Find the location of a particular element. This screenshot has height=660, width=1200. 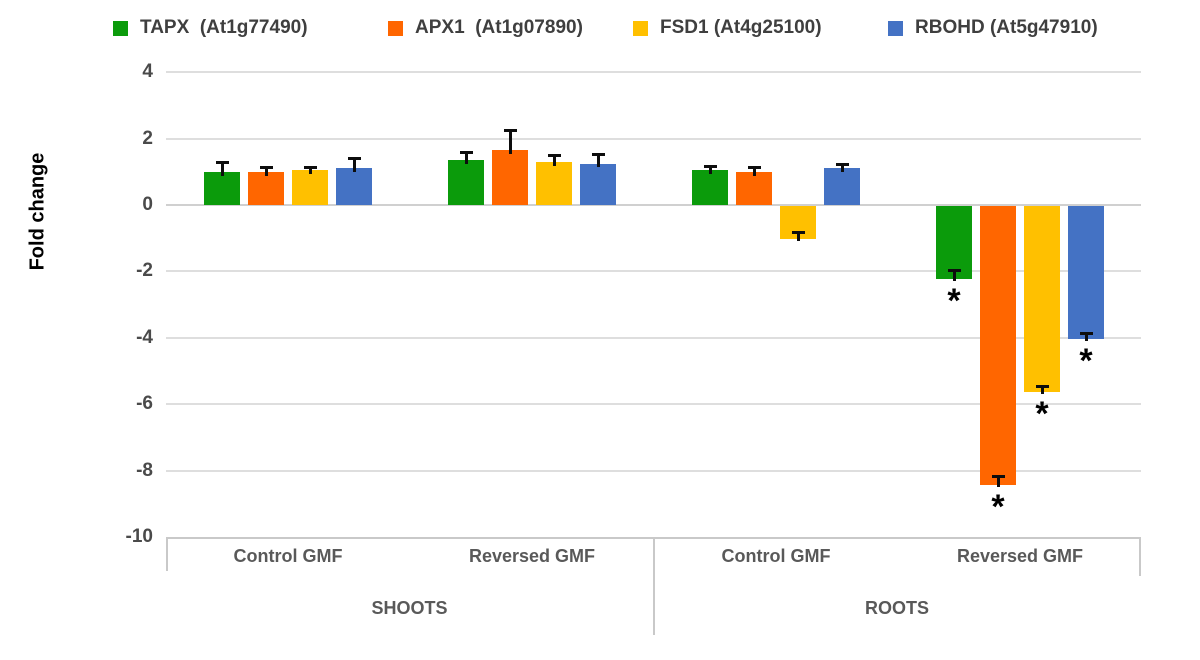

section-label: ROOTS is located at coordinates (897, 608).